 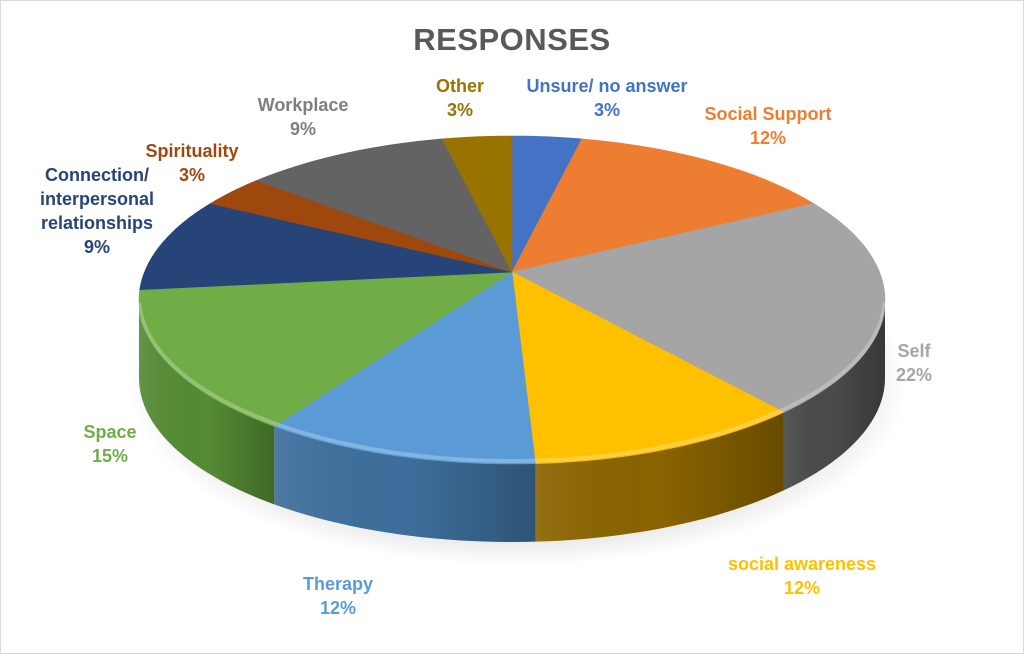 I want to click on label-text: Spirituality, so click(x=192, y=151).